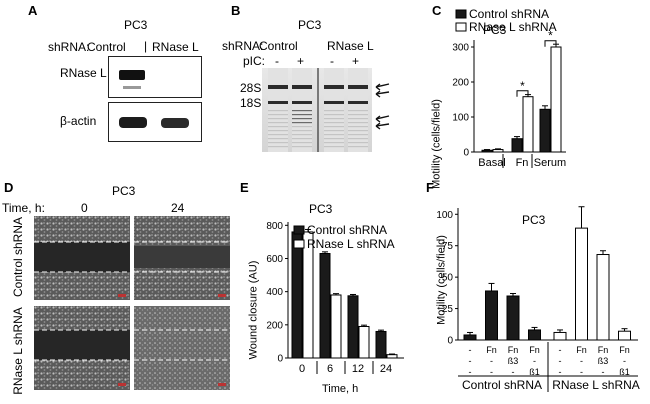 Image resolution: width=650 pixels, height=404 pixels. I want to click on chart-e-legend-label-1: RNase L shRNA, so click(351, 244).